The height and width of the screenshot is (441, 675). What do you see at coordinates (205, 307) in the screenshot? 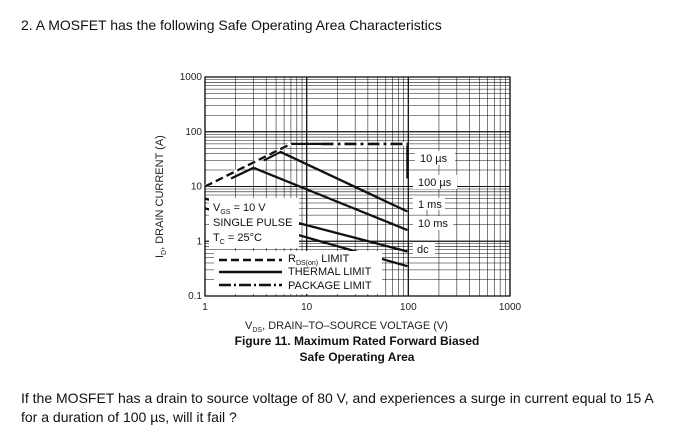
I see `x-tick-label: 1` at bounding box center [205, 307].